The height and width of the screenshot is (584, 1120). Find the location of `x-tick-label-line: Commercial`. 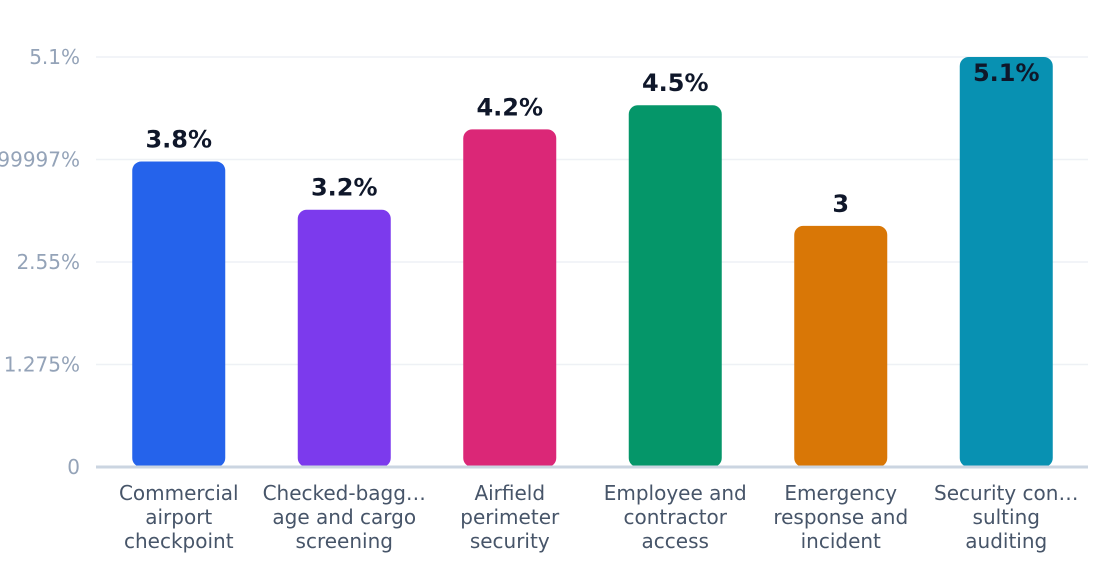

x-tick-label-line: Commercial is located at coordinates (179, 493).